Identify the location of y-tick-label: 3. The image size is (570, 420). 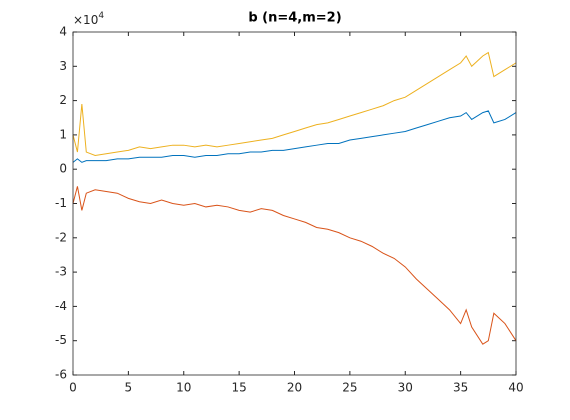
(63, 66).